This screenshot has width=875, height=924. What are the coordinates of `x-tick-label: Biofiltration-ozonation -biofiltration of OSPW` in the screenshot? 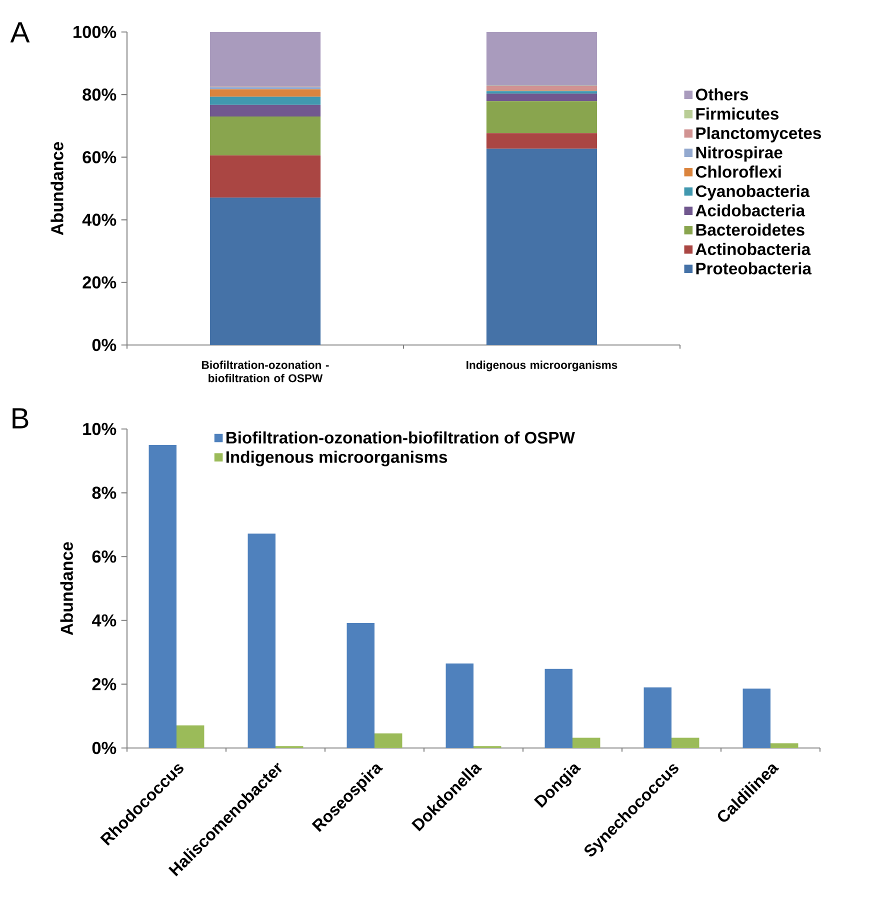 It's located at (265, 371).